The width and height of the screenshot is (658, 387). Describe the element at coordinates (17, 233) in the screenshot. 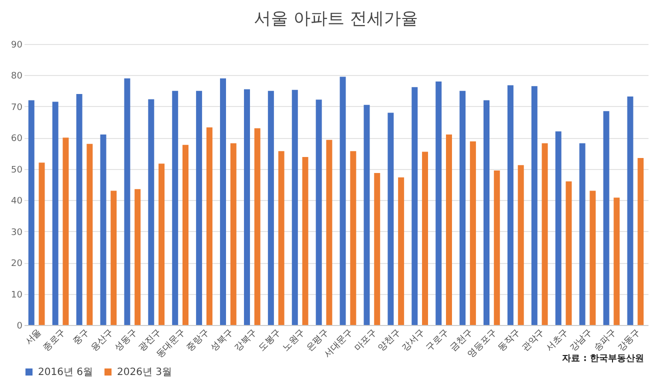

I see `y-tick-label: 30` at that location.